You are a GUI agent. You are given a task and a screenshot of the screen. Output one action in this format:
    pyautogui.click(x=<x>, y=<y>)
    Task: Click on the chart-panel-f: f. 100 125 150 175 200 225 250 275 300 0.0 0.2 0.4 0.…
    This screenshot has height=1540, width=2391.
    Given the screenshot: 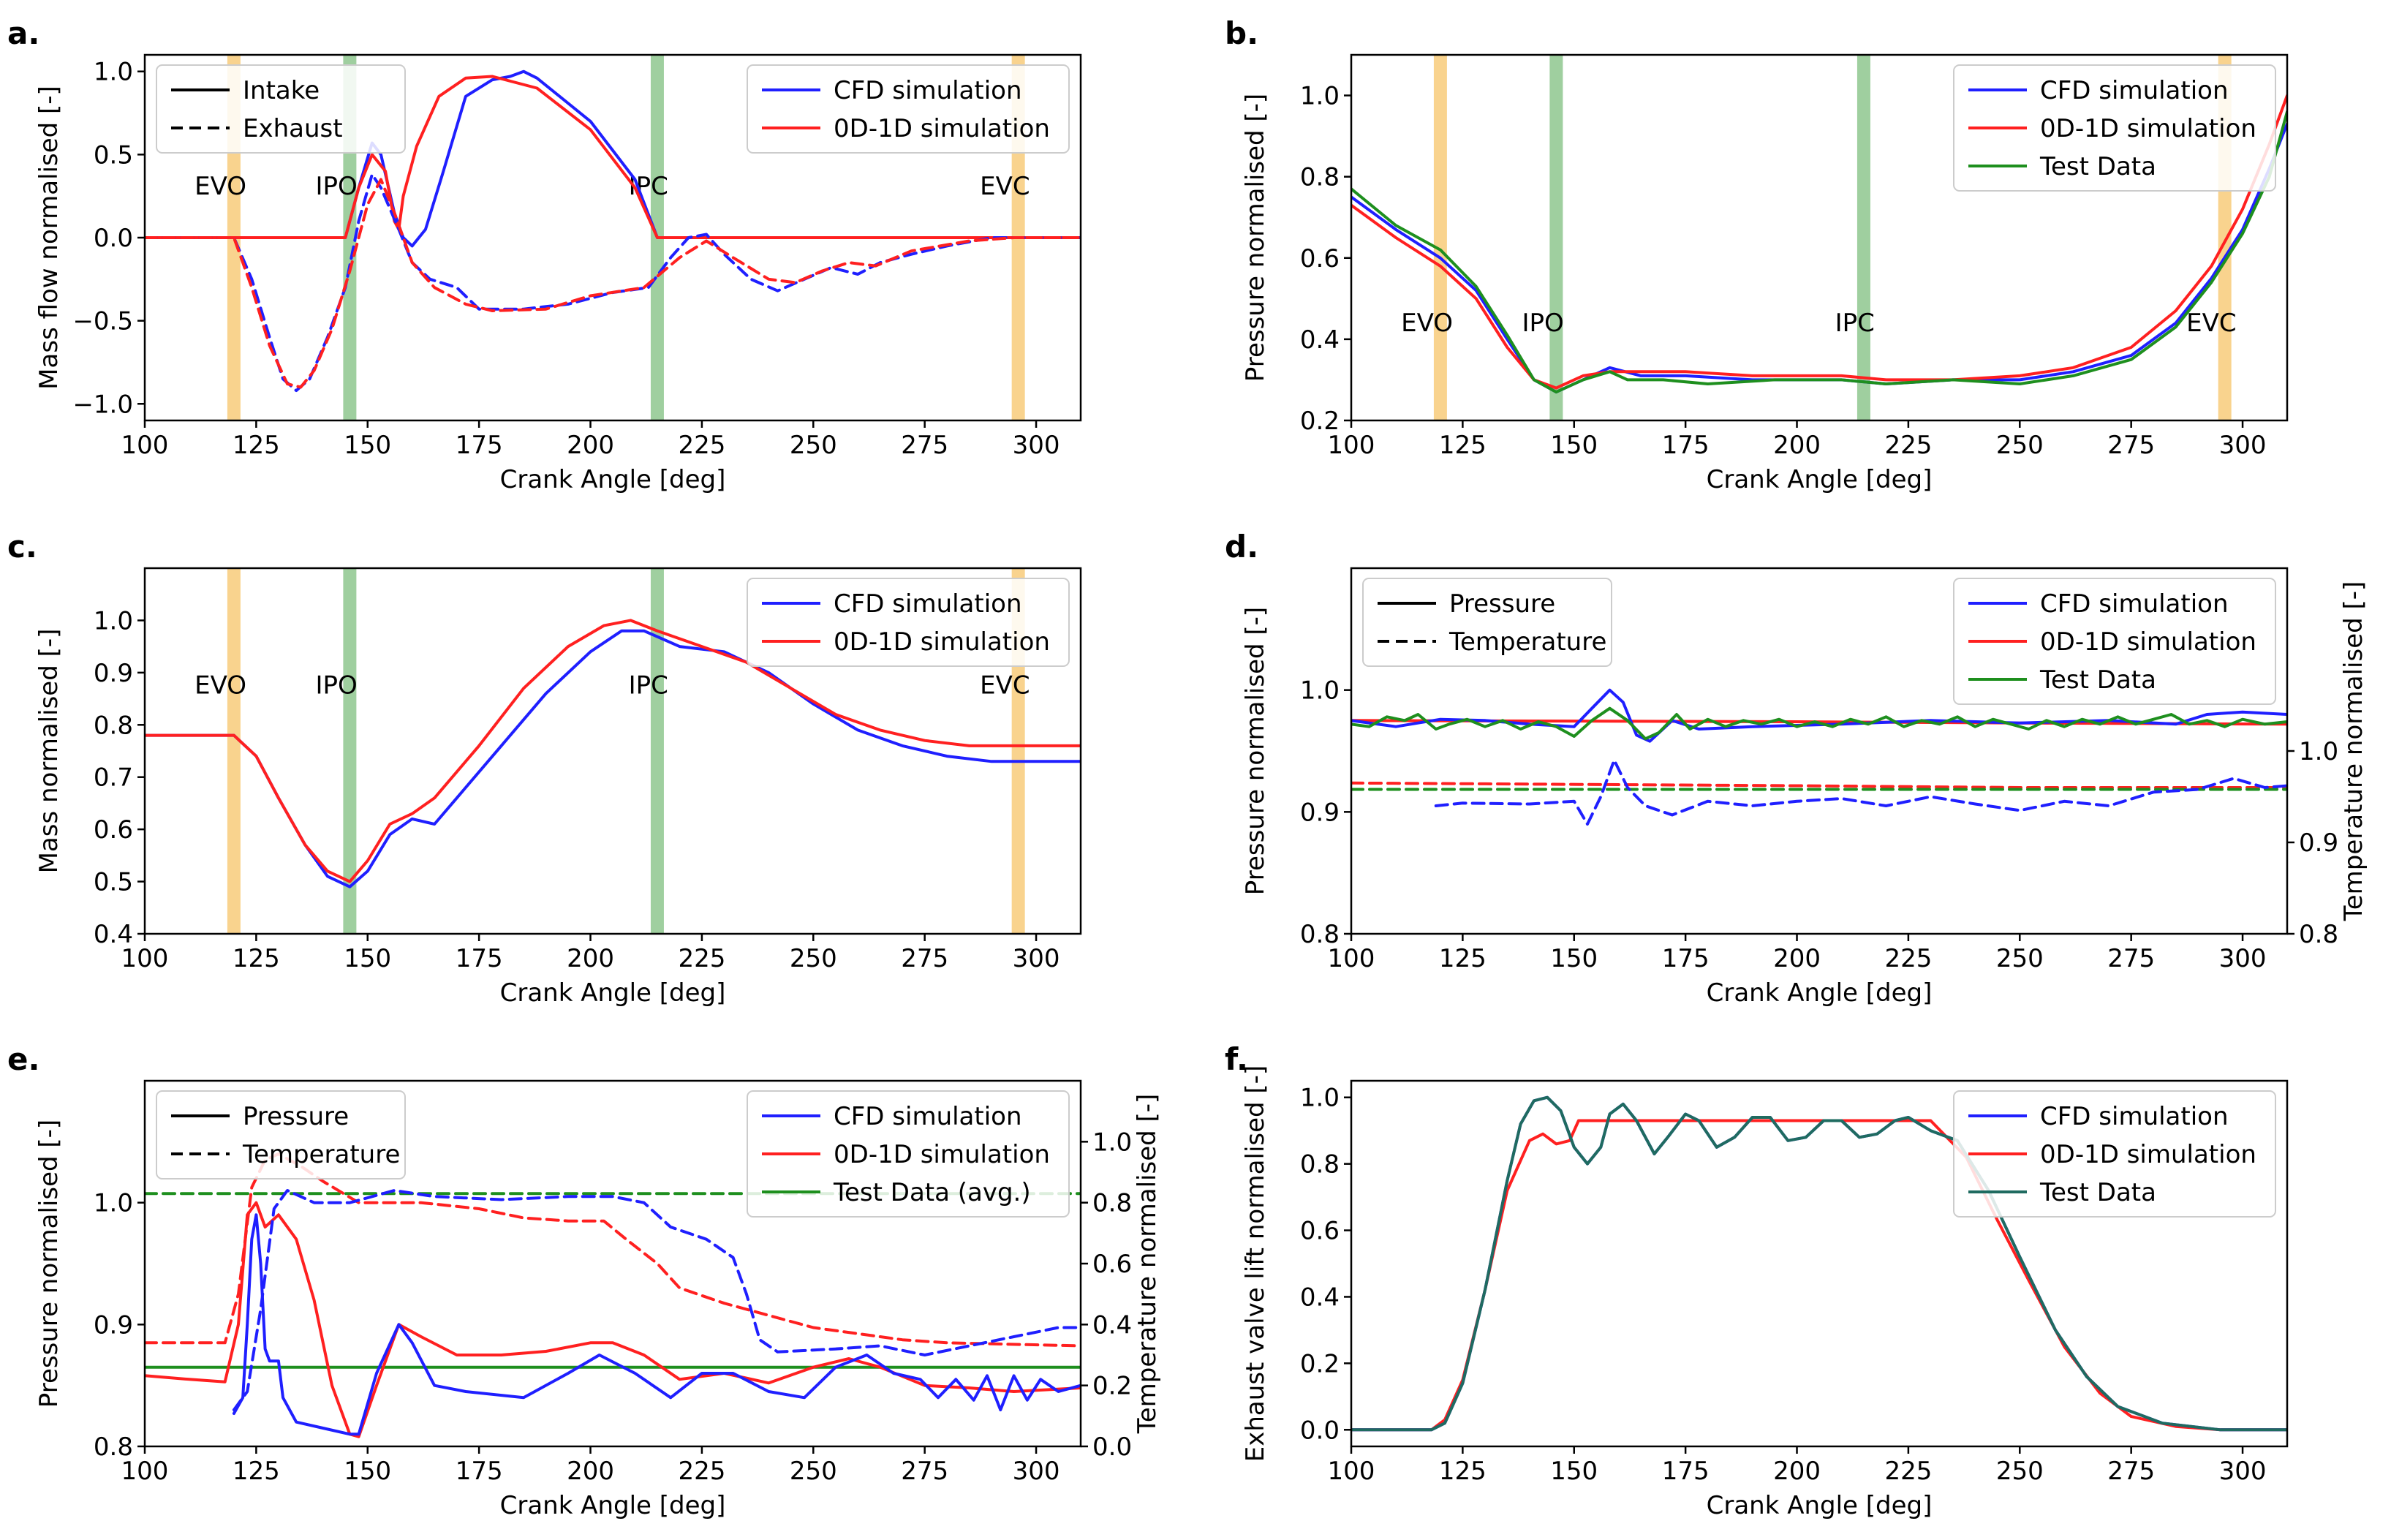 What is the action you would take?
    pyautogui.click(x=1757, y=1280)
    